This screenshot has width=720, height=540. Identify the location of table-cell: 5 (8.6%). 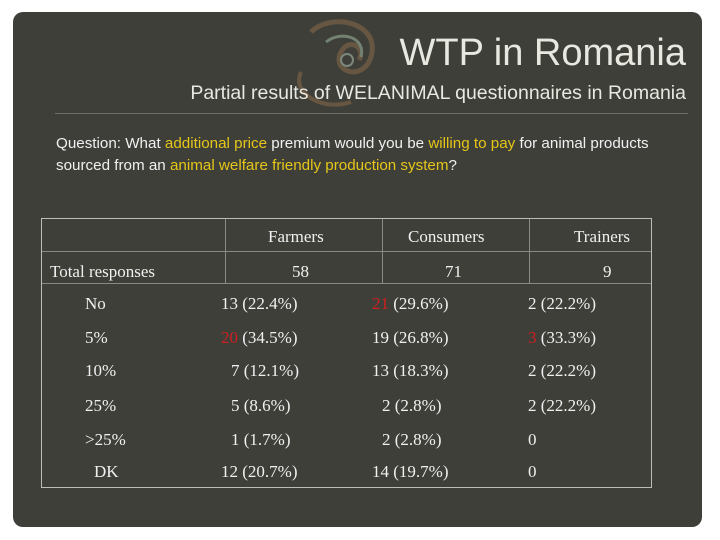
(260, 406).